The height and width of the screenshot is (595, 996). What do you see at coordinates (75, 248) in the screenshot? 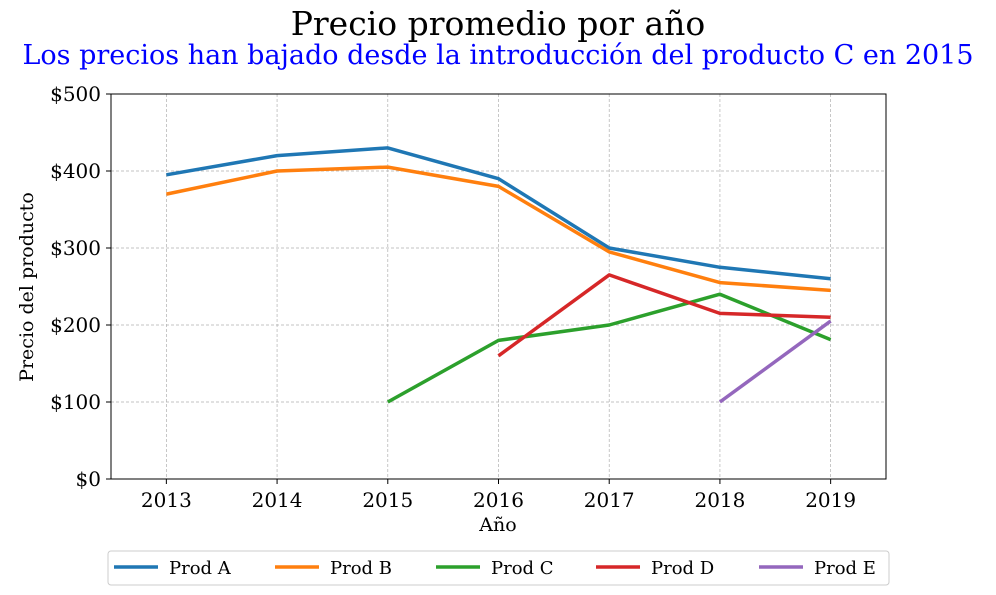
I see `y-tick-label: $300` at bounding box center [75, 248].